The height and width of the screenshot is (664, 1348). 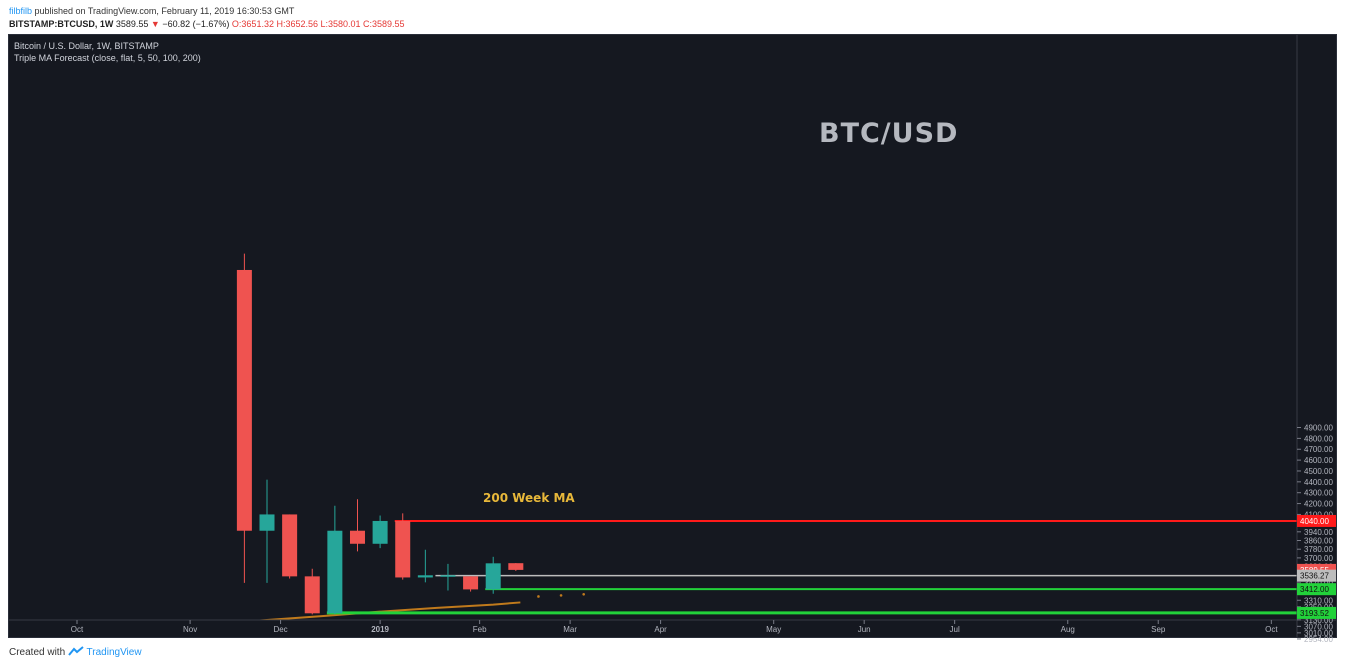 What do you see at coordinates (1318, 493) in the screenshot?
I see `y-tick-label: 4300.00` at bounding box center [1318, 493].